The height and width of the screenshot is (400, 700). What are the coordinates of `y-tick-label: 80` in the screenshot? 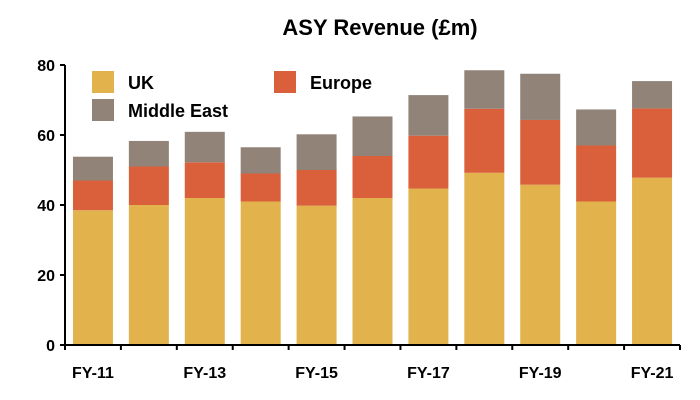 It's located at (46, 66).